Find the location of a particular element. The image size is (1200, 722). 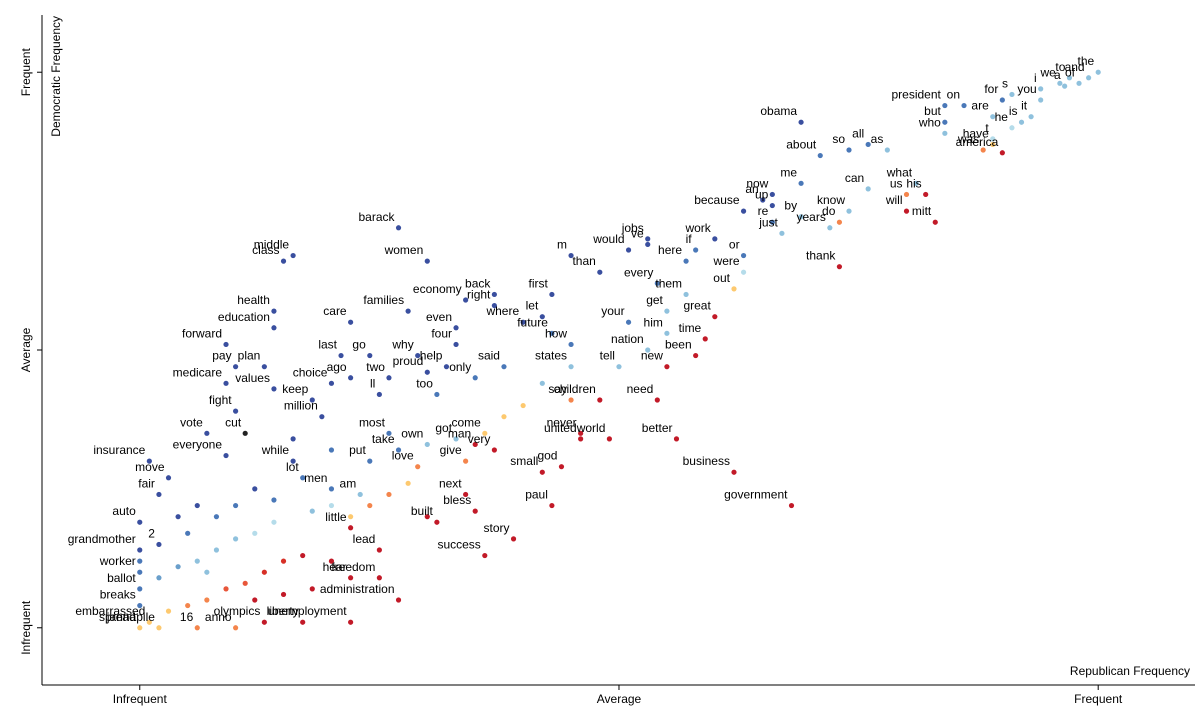

point-label: story is located at coordinates (497, 528).